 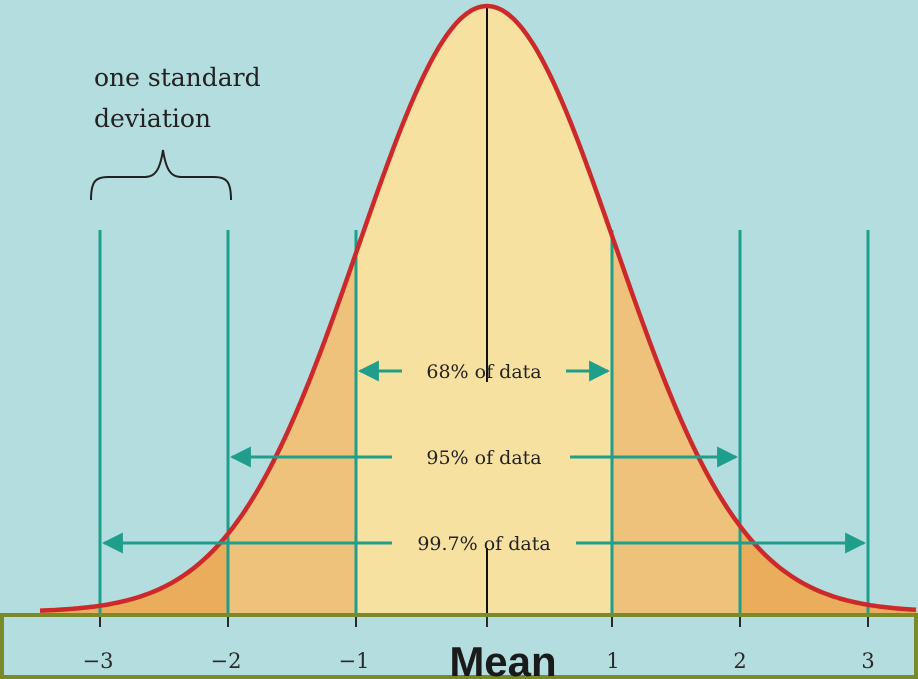 I want to click on range-68-label: 68% of data, so click(x=483, y=372).